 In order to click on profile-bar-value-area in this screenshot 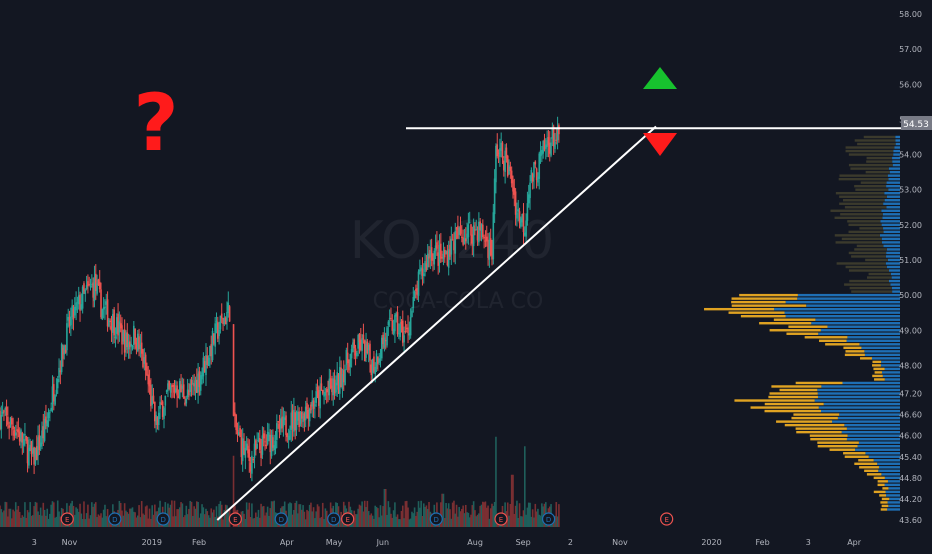, I will do `click(879, 277)`.